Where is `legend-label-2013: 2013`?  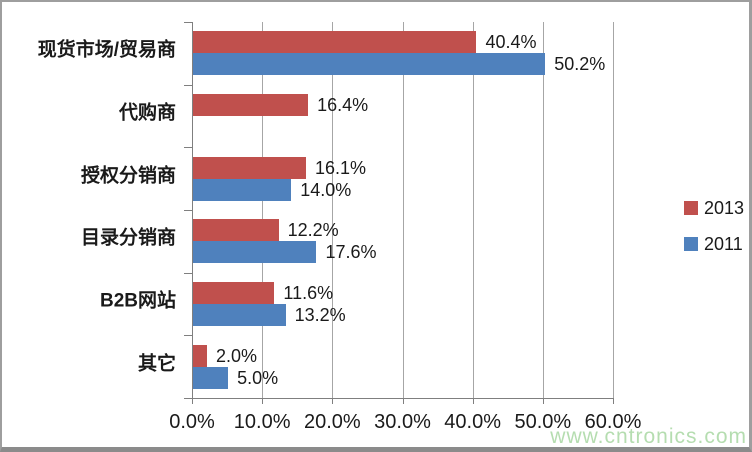
legend-label-2013: 2013 is located at coordinates (724, 208).